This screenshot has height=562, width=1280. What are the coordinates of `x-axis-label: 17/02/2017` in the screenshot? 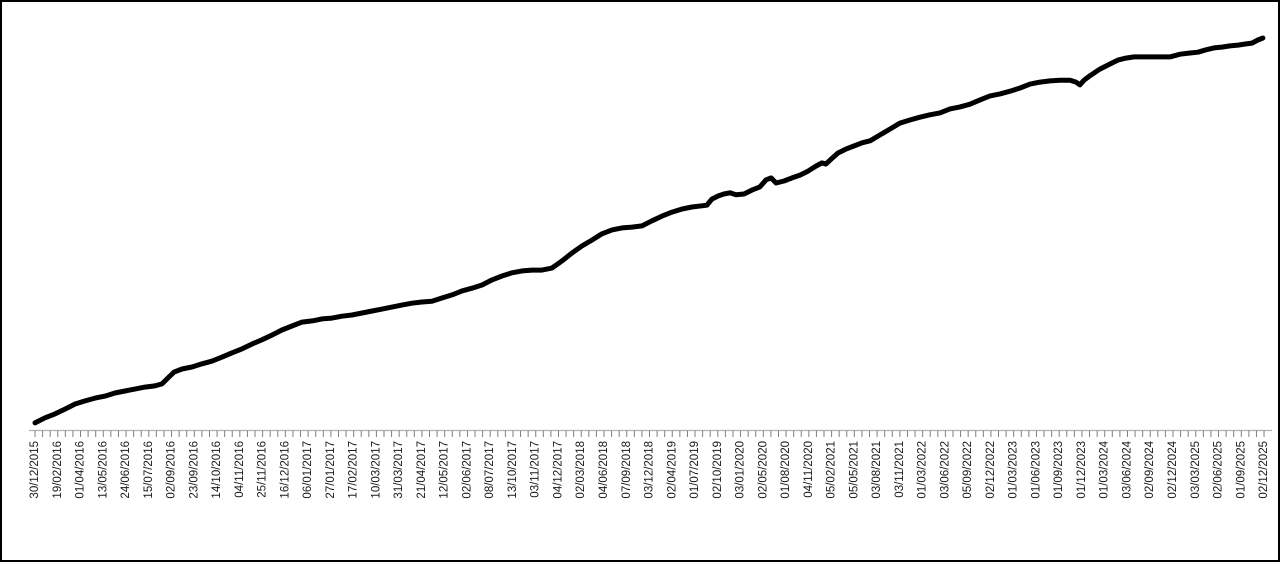 It's located at (354, 470).